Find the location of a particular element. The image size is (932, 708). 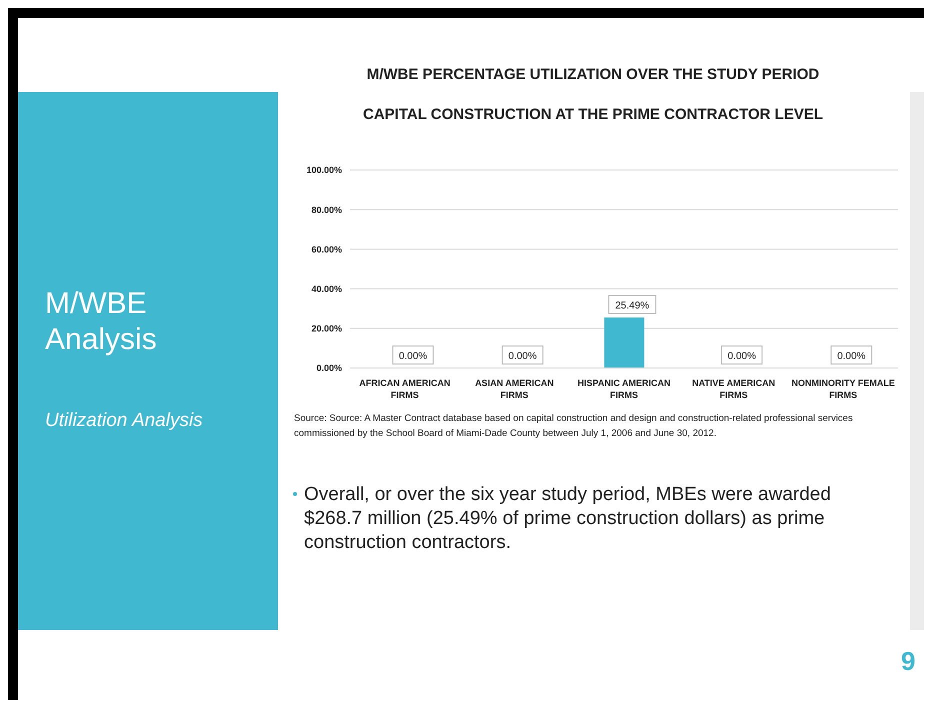

y-tick-label: 40.00% is located at coordinates (326, 289).